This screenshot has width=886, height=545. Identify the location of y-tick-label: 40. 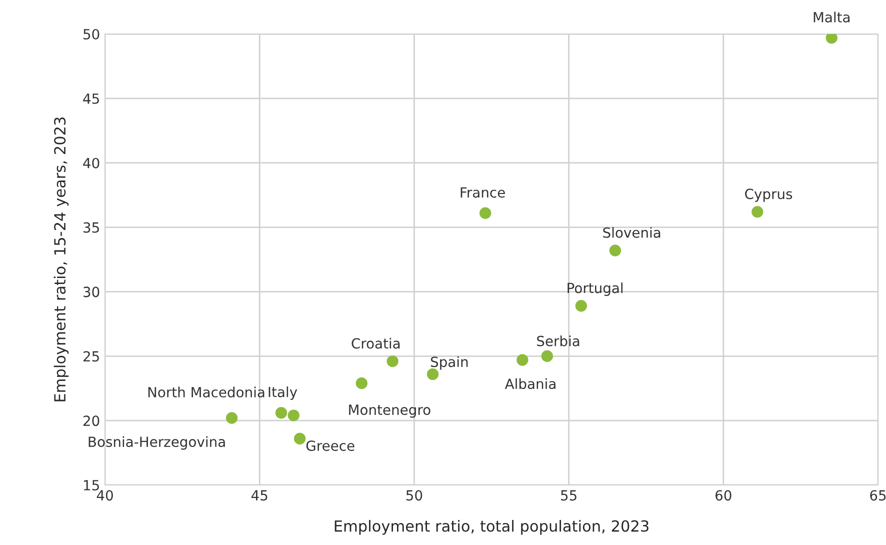
(91, 163).